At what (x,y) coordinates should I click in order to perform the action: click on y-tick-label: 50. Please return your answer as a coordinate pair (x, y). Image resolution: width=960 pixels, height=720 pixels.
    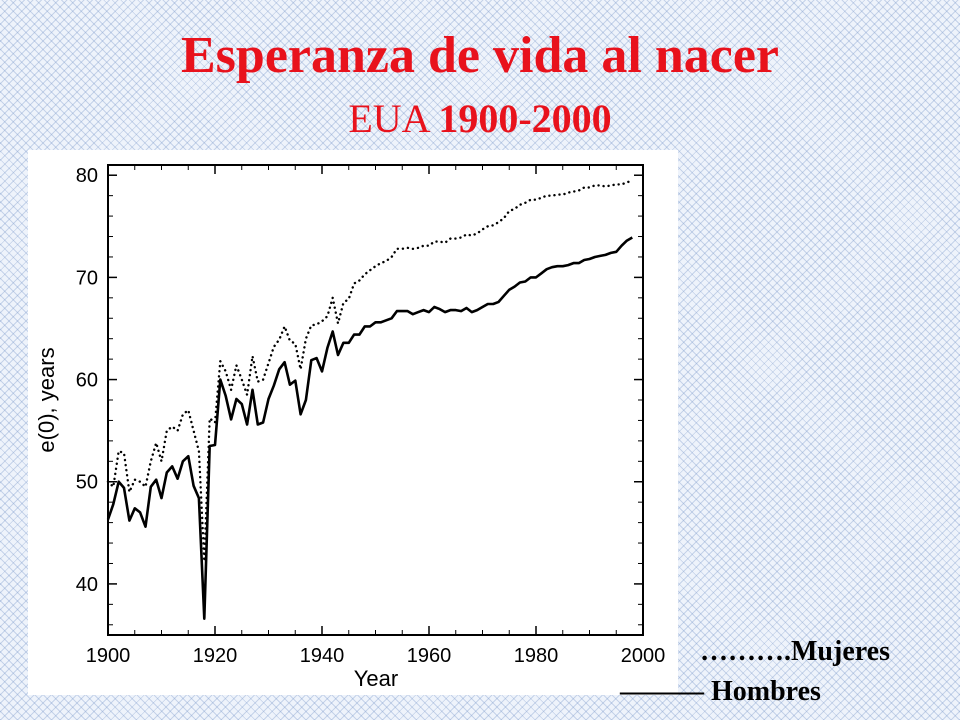
    Looking at the image, I should click on (87, 483).